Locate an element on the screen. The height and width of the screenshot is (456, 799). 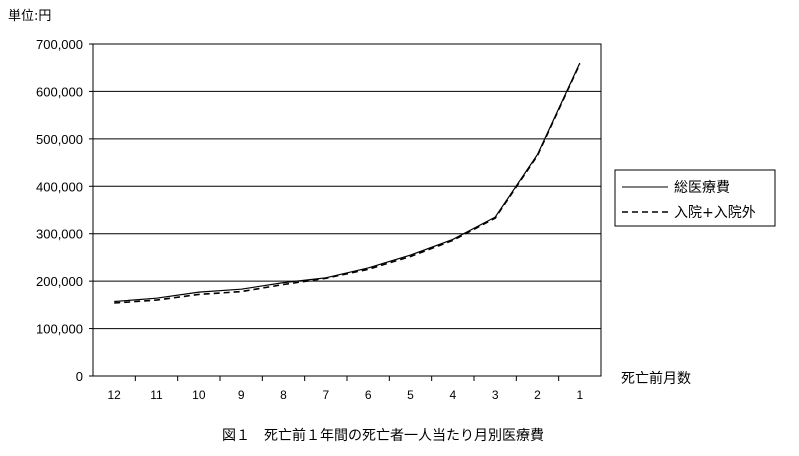
legend-box is located at coordinates (695, 198).